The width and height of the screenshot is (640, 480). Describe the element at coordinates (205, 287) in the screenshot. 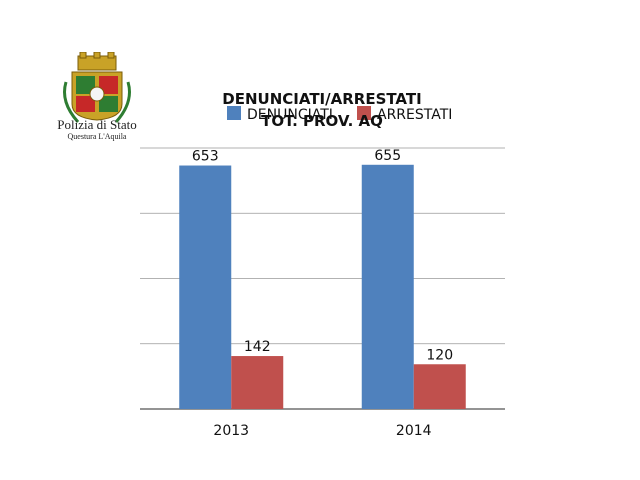

I see `bar-denunciati-2013` at that location.